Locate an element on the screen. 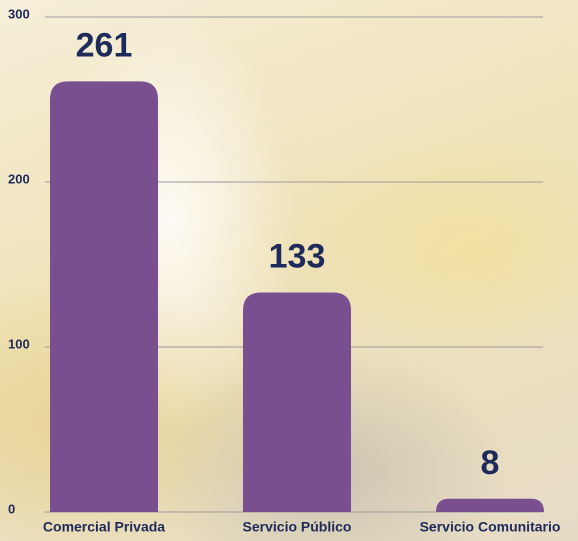  y-tick-label: 0 is located at coordinates (11, 508).